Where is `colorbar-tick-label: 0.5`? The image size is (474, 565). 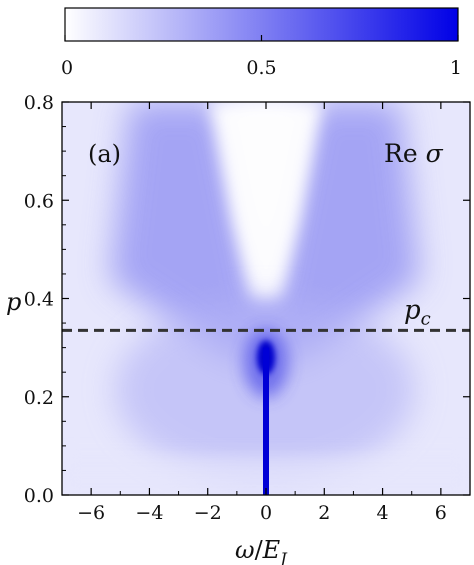
colorbar-tick-label: 0.5 is located at coordinates (261, 68).